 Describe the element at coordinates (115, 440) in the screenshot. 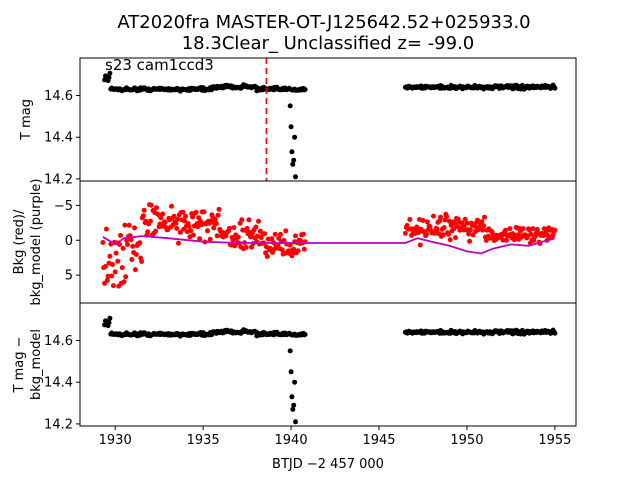

I see `x-tick-label: 1930` at that location.